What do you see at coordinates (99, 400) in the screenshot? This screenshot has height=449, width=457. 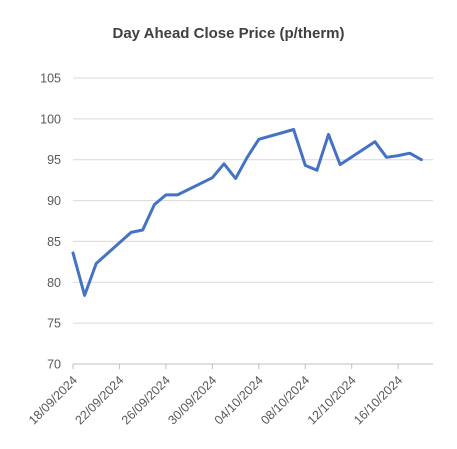 I see `x-tick-label: 22/09/2024` at bounding box center [99, 400].